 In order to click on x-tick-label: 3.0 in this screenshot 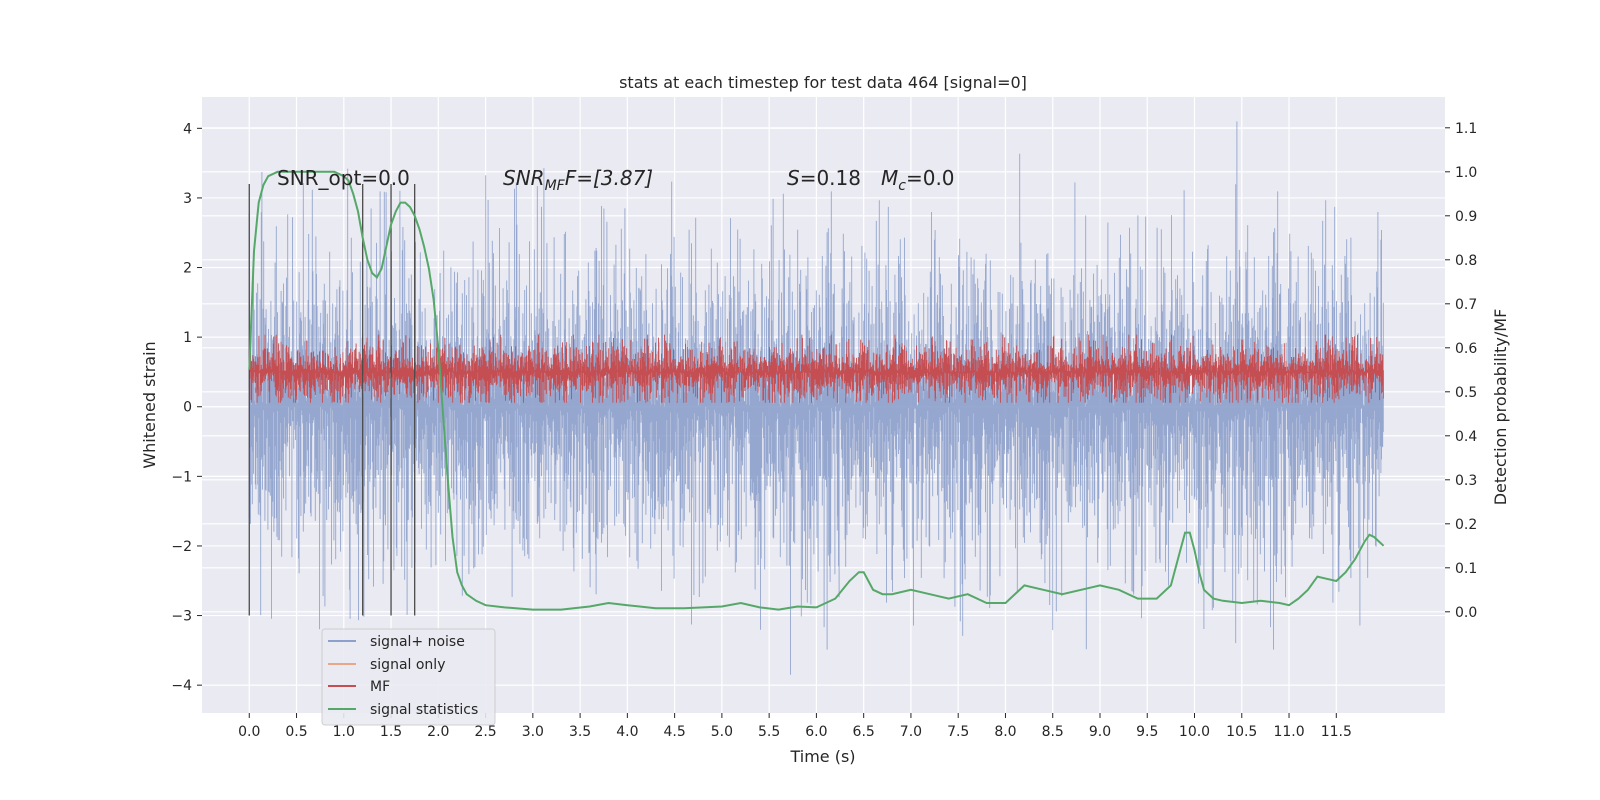, I will do `click(533, 732)`.